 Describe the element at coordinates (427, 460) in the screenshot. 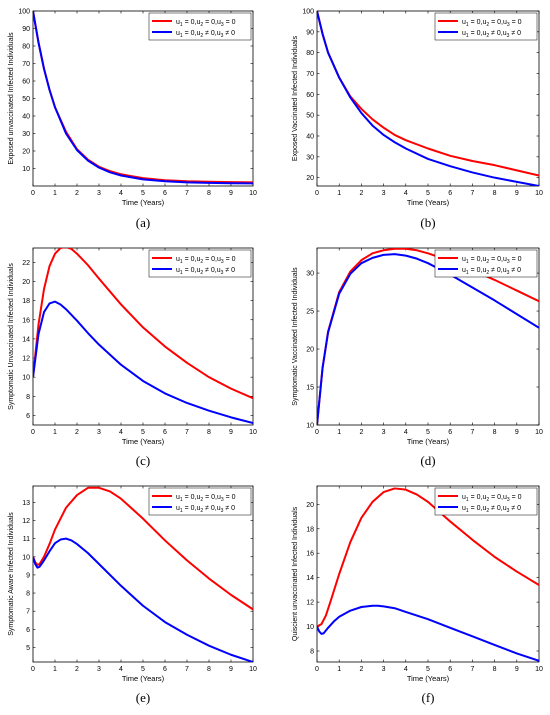

I see `panel-caption: (d)` at that location.